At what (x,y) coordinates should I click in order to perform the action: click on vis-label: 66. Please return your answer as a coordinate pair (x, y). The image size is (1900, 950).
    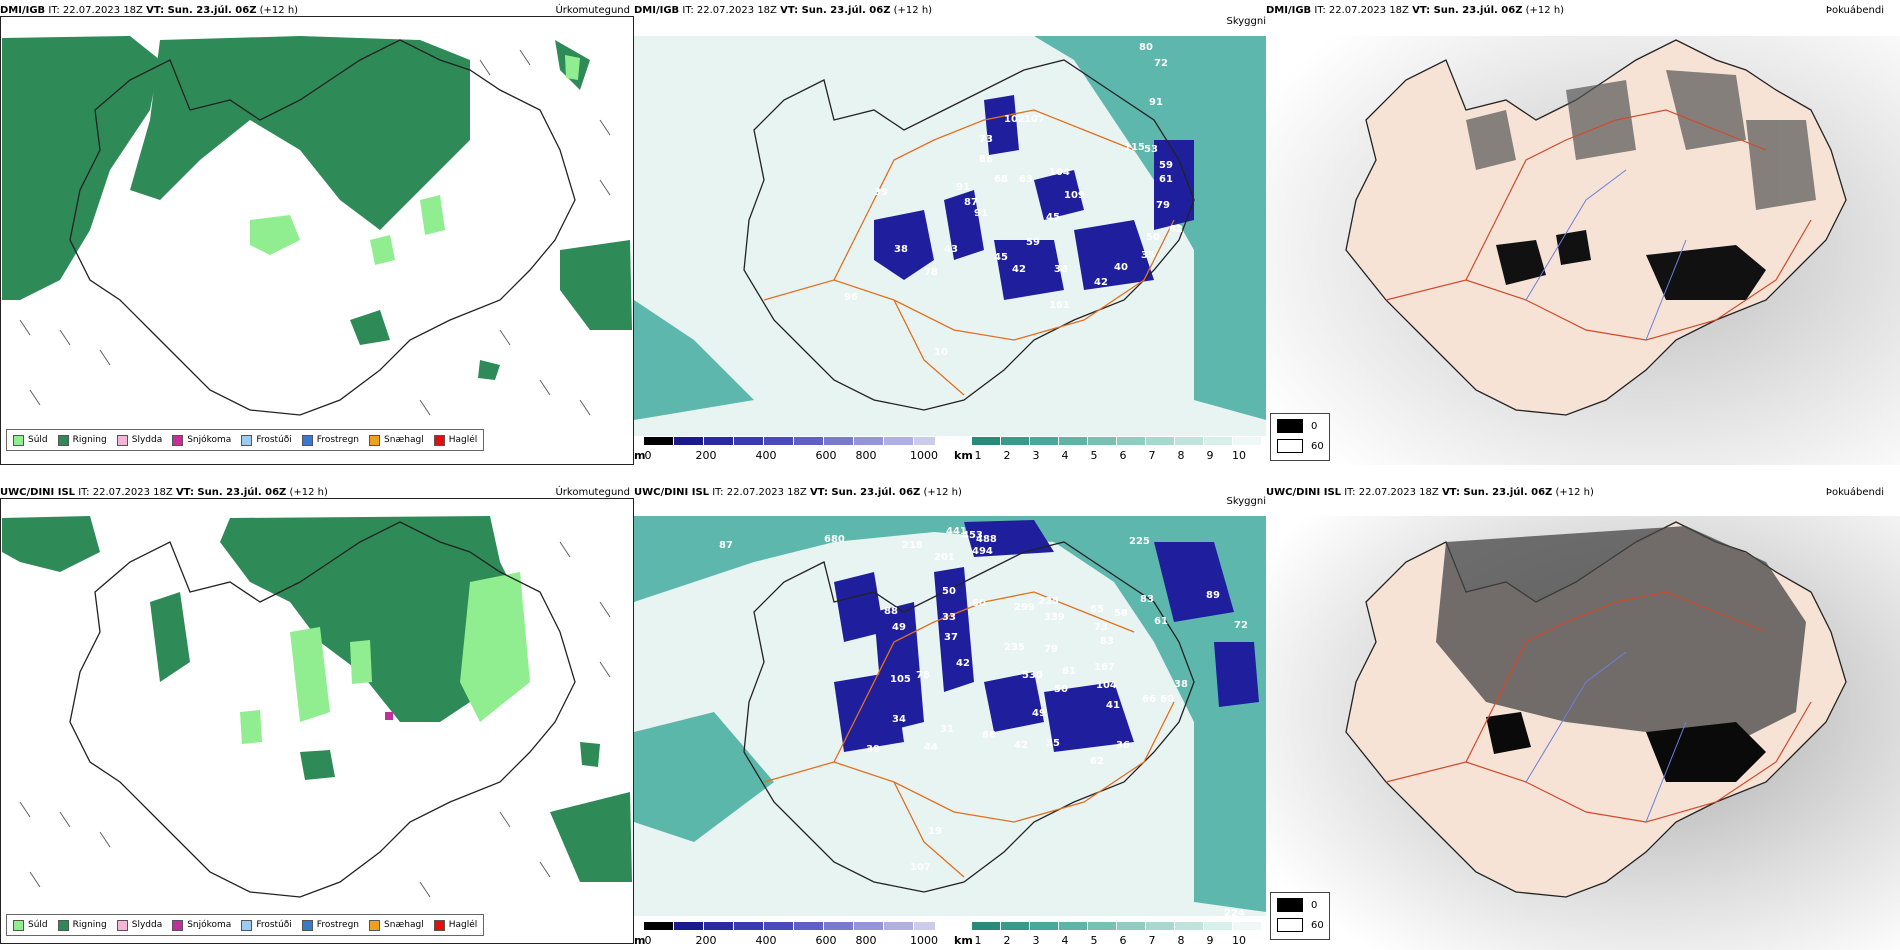
    Looking at the image, I should click on (989, 735).